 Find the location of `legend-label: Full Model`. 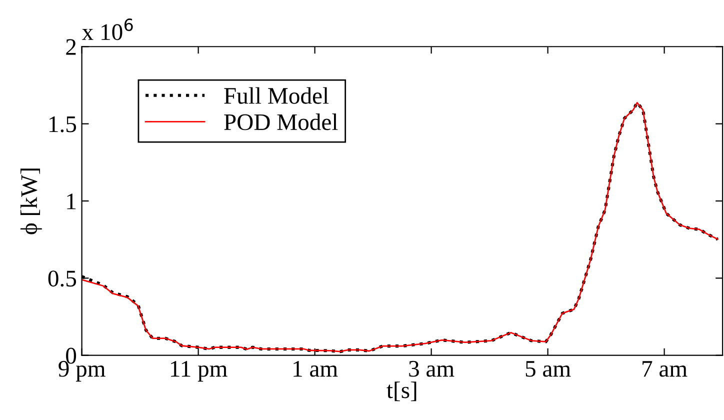

legend-label: Full Model is located at coordinates (276, 95).